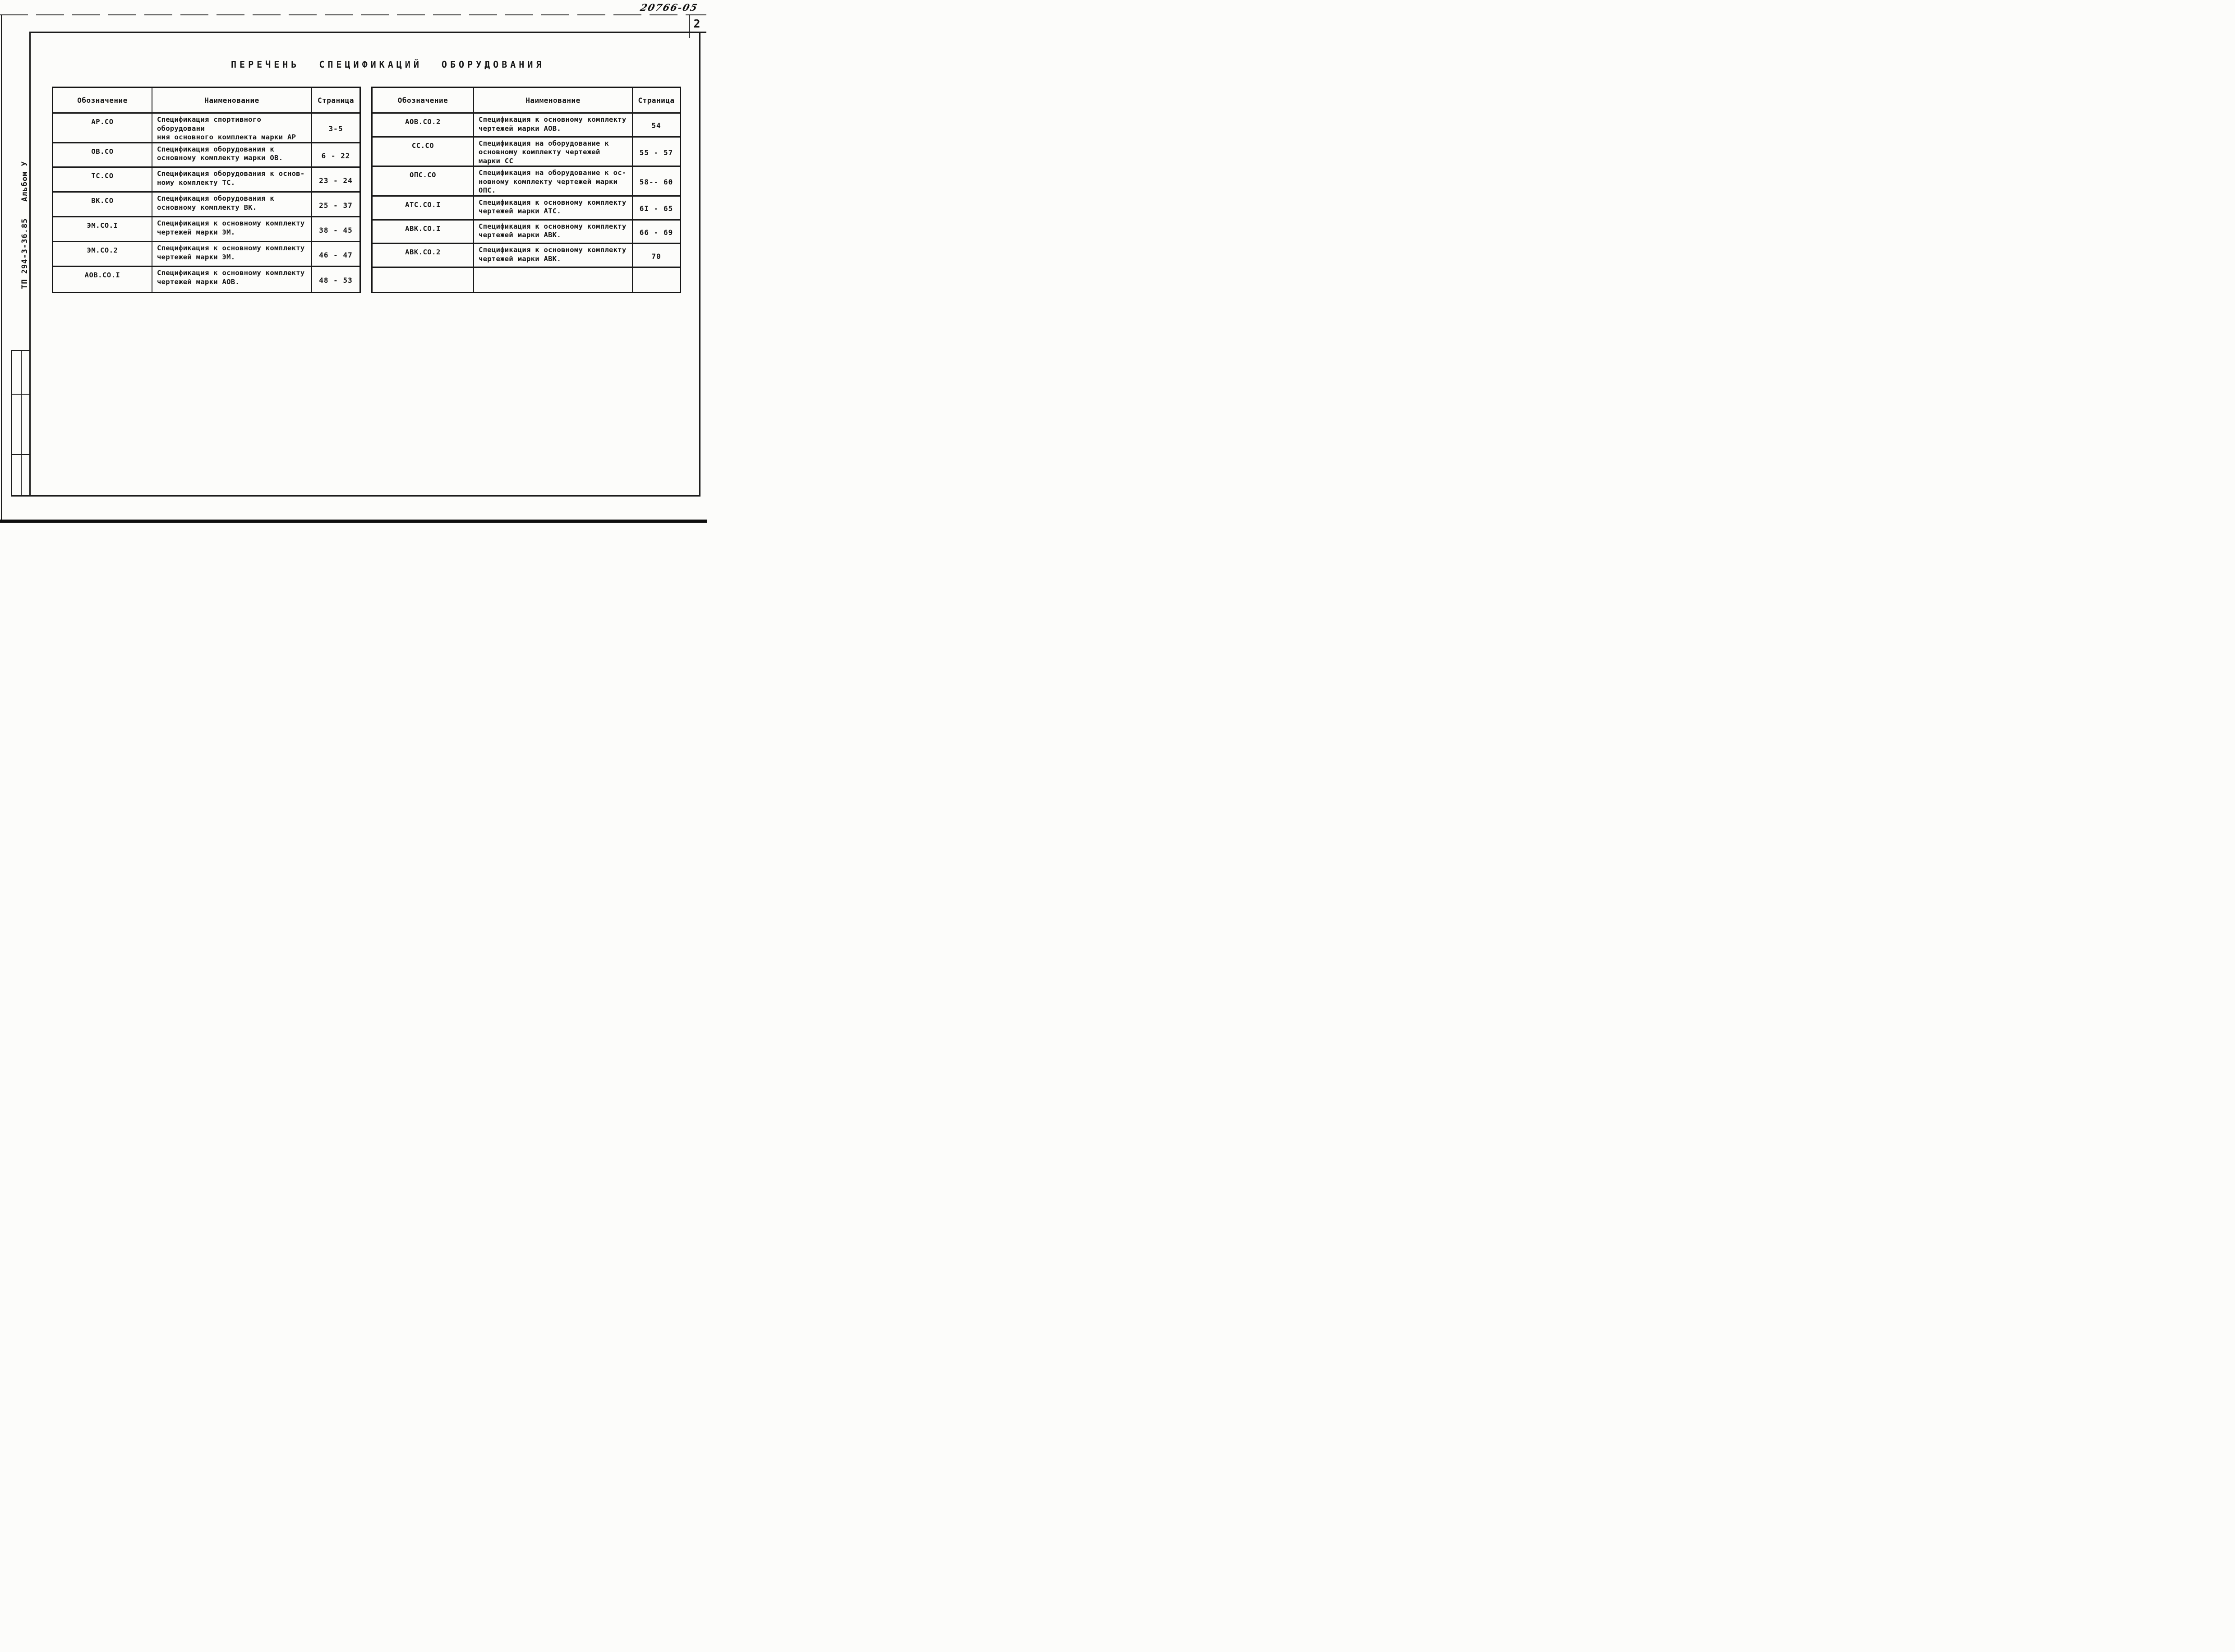 This screenshot has width=2235, height=1652. I want to click on pages-cell: 48 - 53, so click(336, 280).